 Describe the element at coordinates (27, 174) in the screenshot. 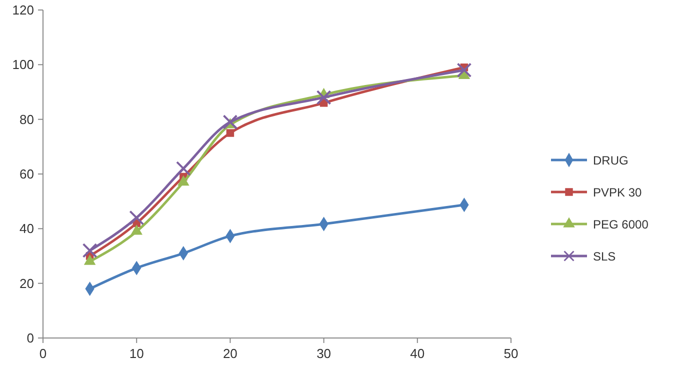

I see `y-tick-label: 60` at that location.